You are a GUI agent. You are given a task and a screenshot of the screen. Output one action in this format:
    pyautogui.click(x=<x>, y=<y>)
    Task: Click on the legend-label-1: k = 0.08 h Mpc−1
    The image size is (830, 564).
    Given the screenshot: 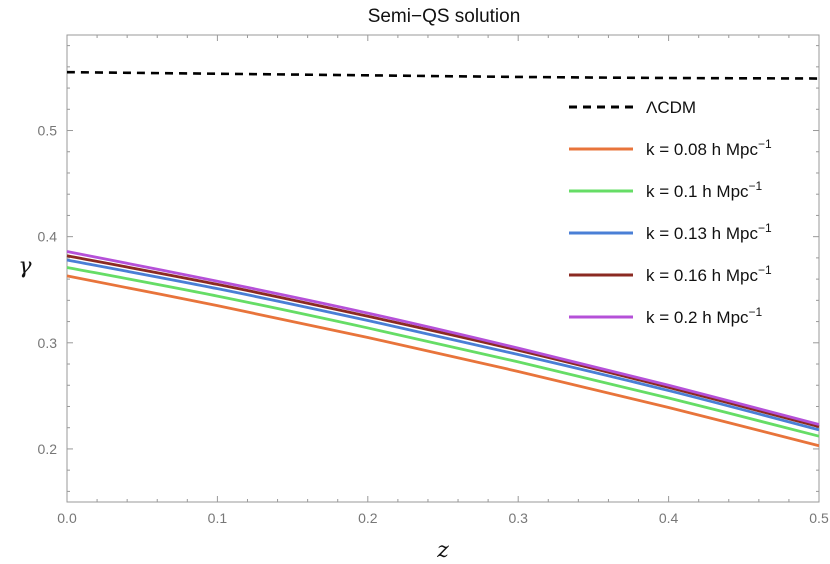 What is the action you would take?
    pyautogui.click(x=709, y=148)
    